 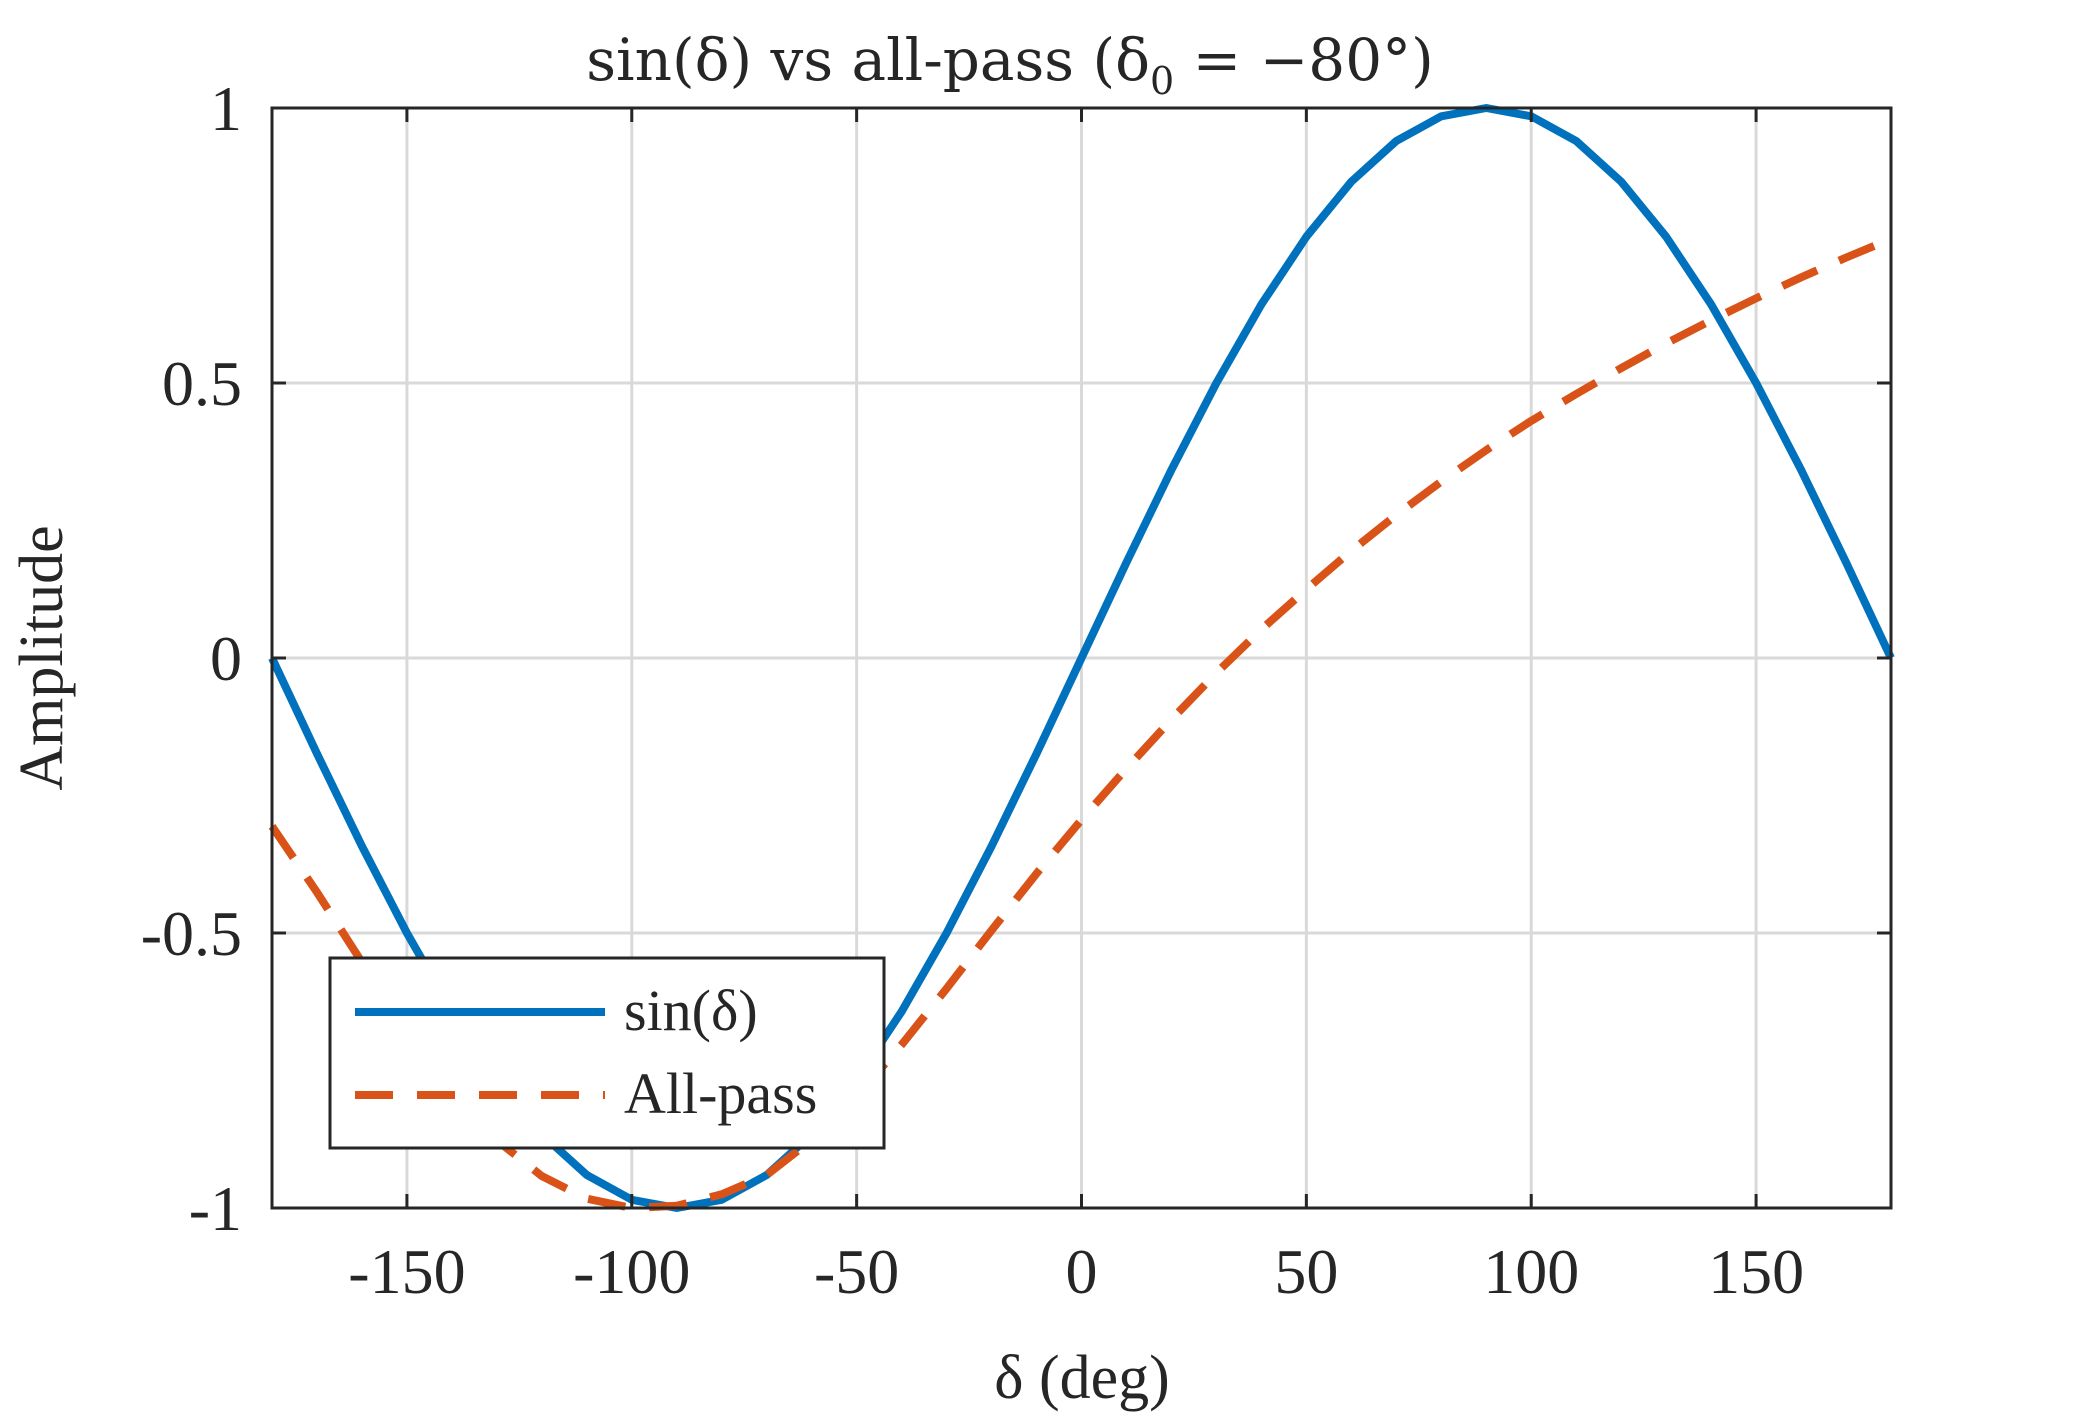 What do you see at coordinates (1082, 1378) in the screenshot?
I see `x-axis-label: δ (deg)` at bounding box center [1082, 1378].